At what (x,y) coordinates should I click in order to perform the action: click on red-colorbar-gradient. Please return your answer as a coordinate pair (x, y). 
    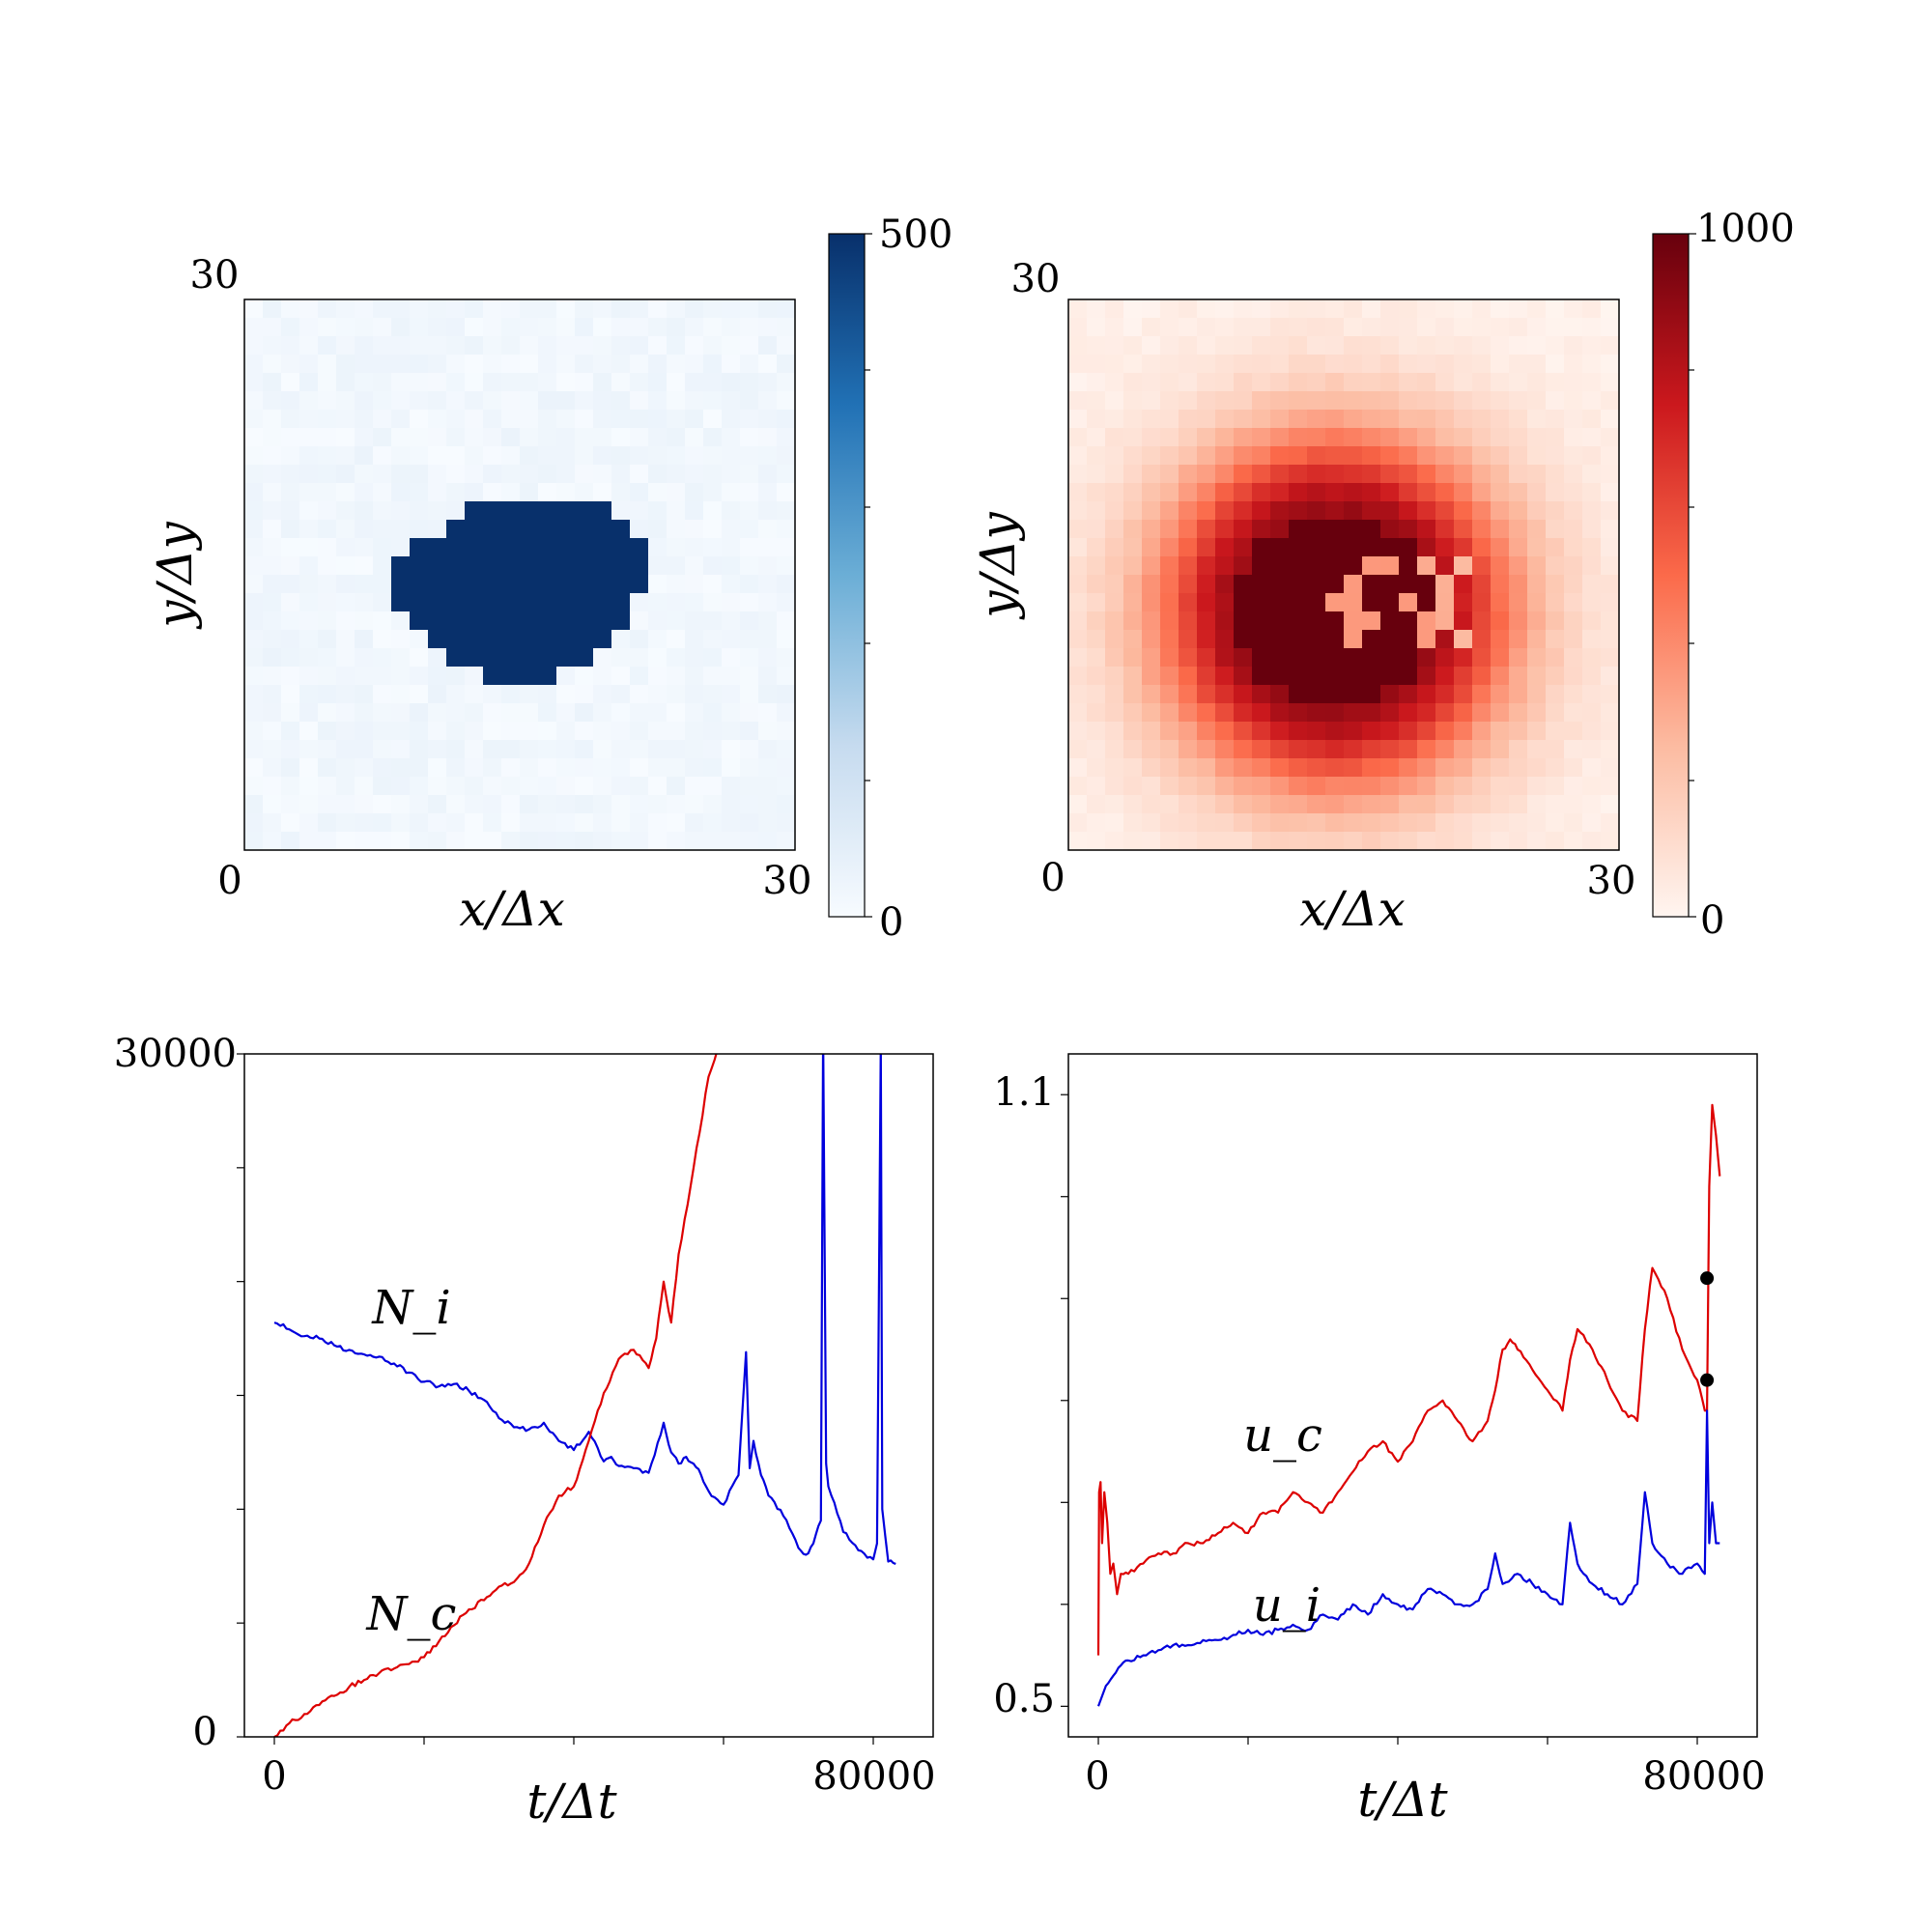
    Looking at the image, I should click on (1671, 575).